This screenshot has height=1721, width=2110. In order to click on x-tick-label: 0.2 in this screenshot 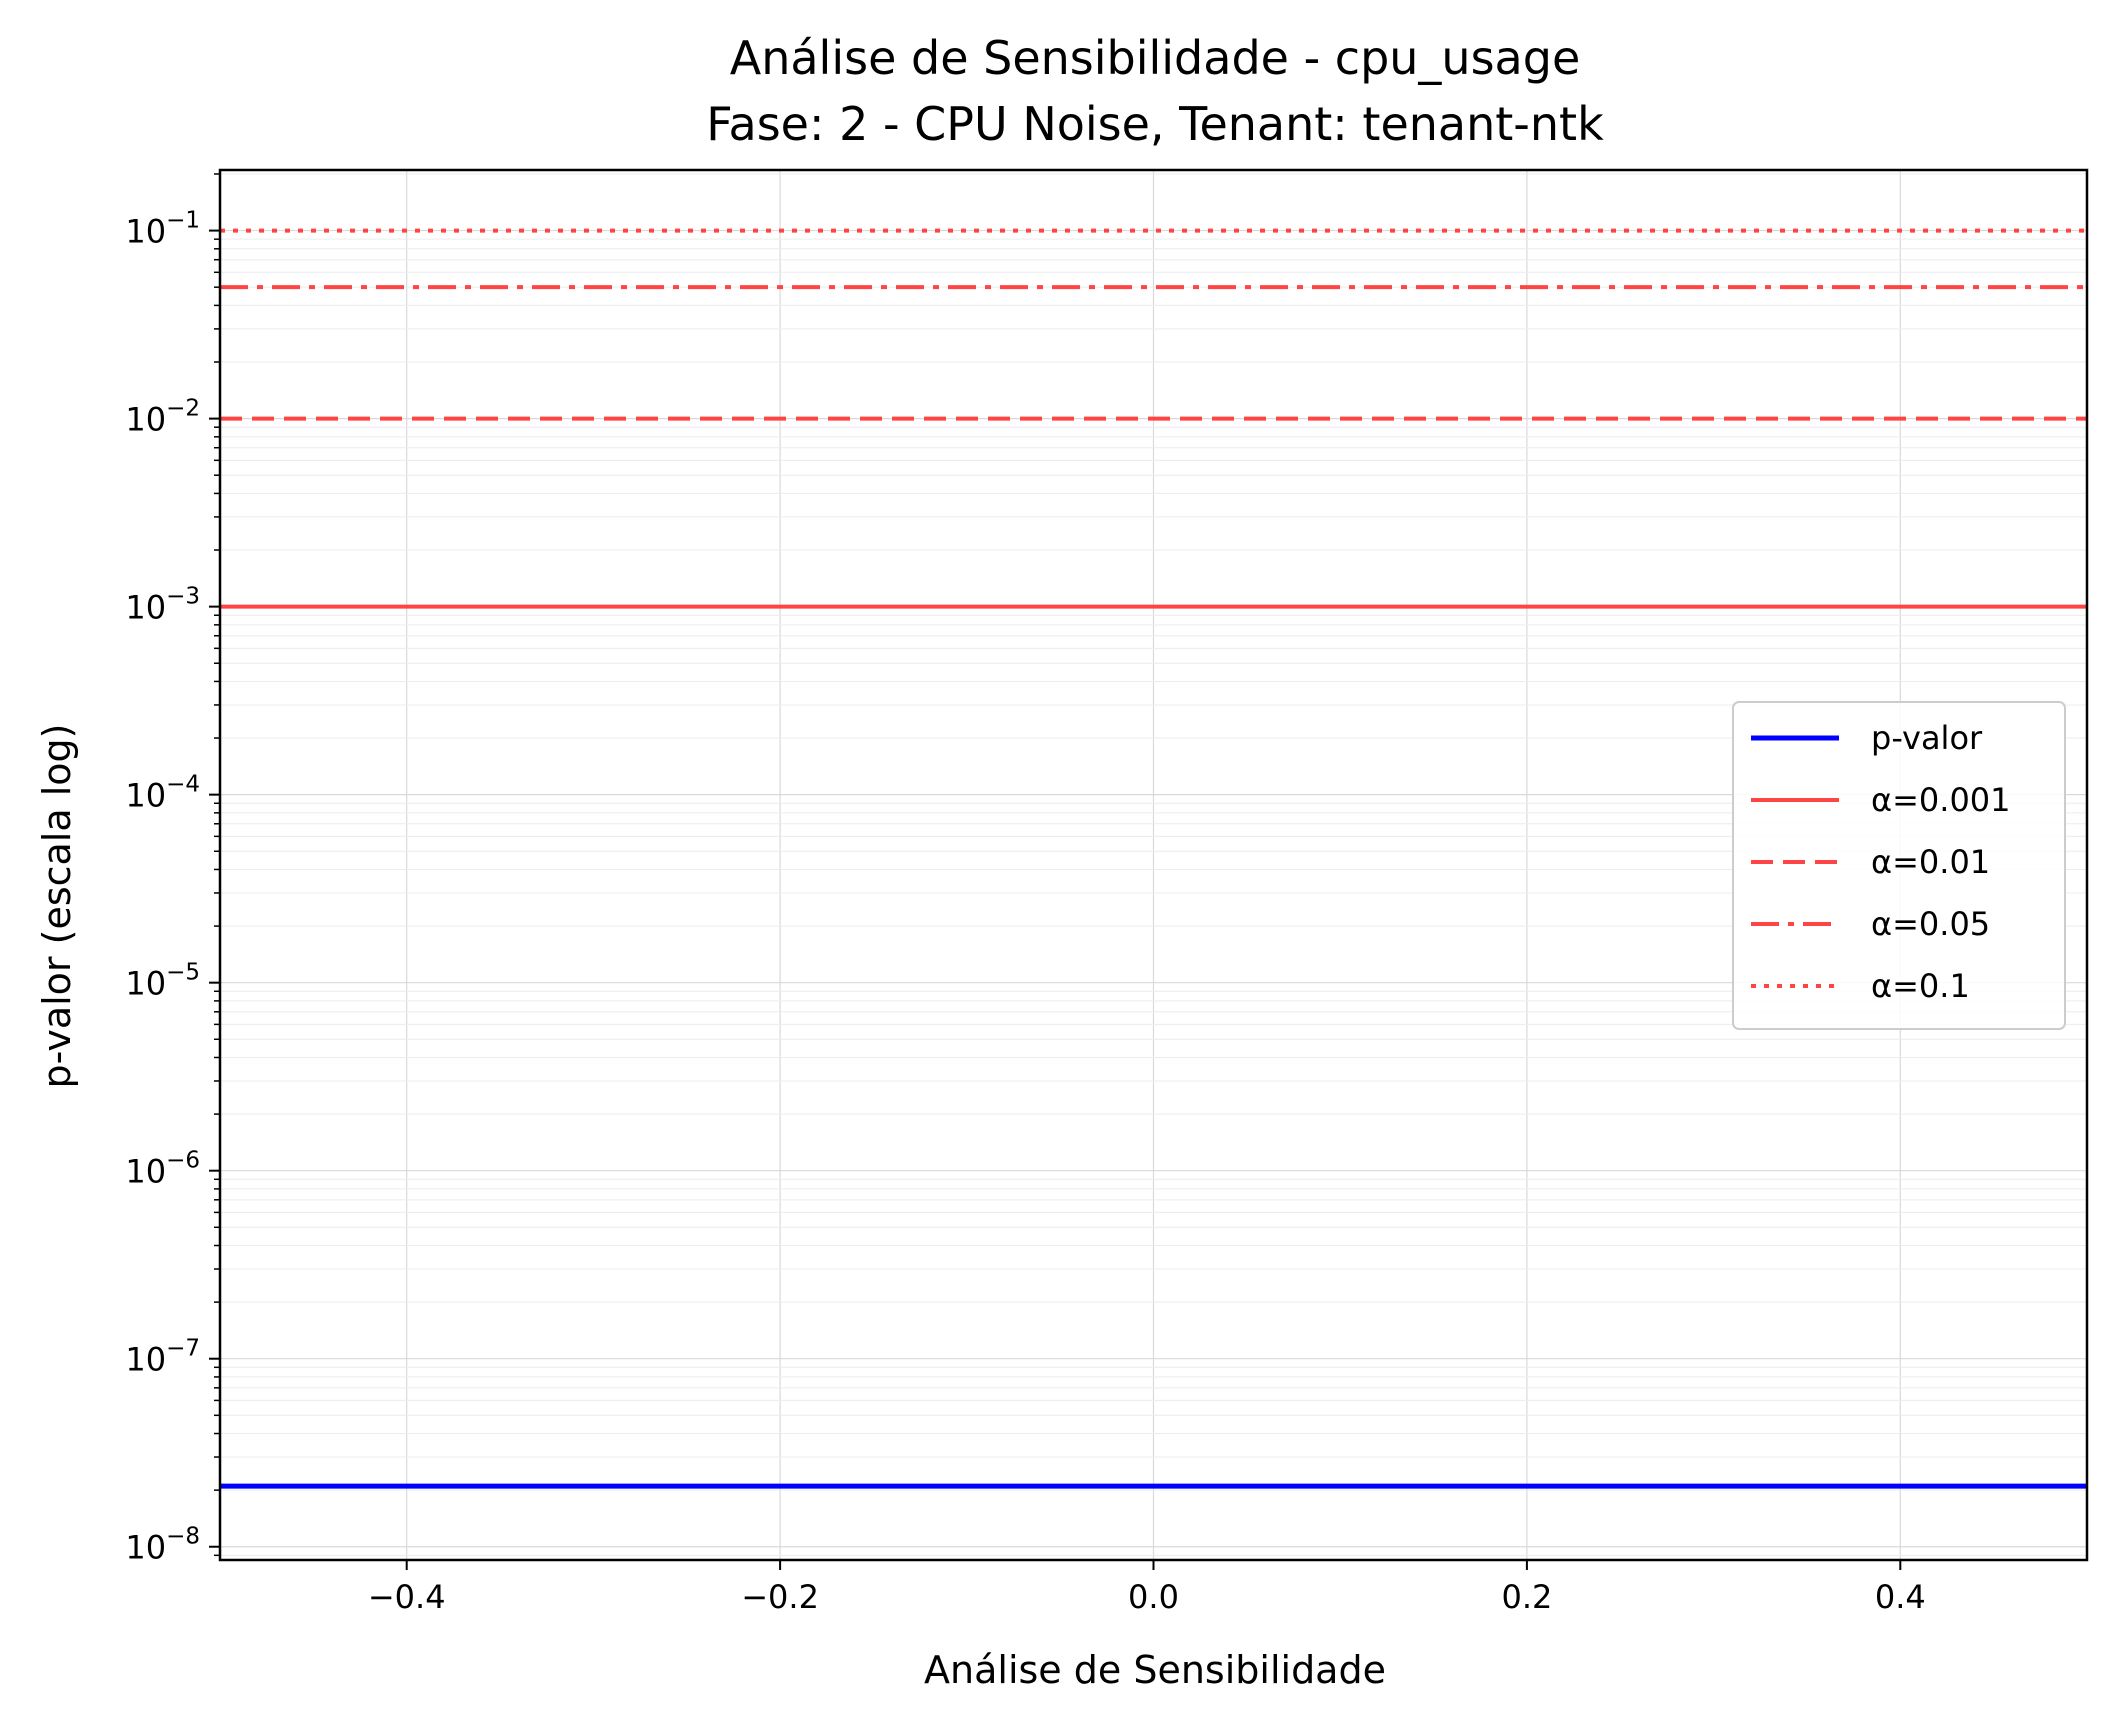, I will do `click(1526, 1597)`.